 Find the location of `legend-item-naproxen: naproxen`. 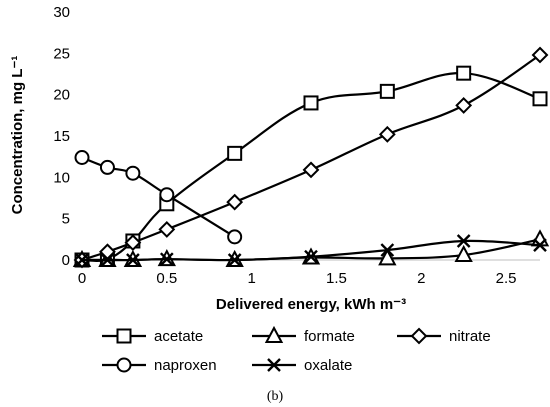

legend-item-naproxen: naproxen is located at coordinates (159, 365).